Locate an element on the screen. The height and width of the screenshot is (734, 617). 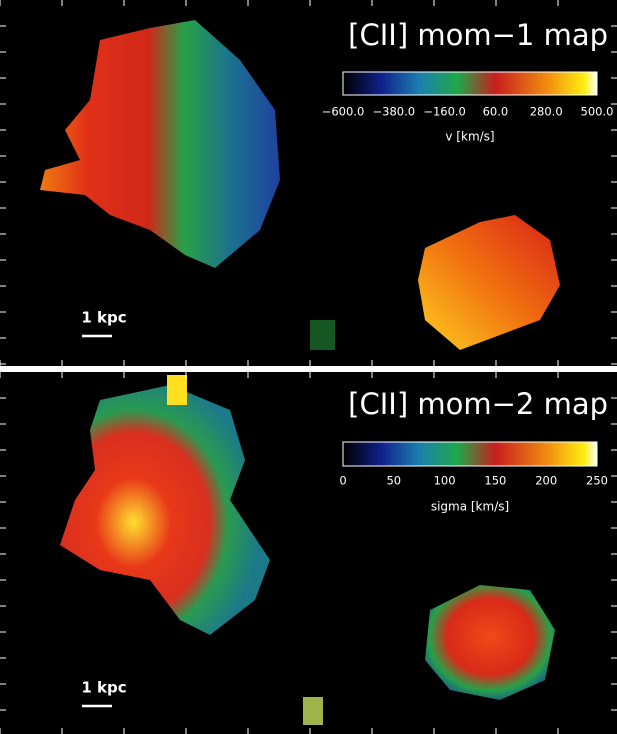
colorbar-tick-label: 100 is located at coordinates (445, 481).